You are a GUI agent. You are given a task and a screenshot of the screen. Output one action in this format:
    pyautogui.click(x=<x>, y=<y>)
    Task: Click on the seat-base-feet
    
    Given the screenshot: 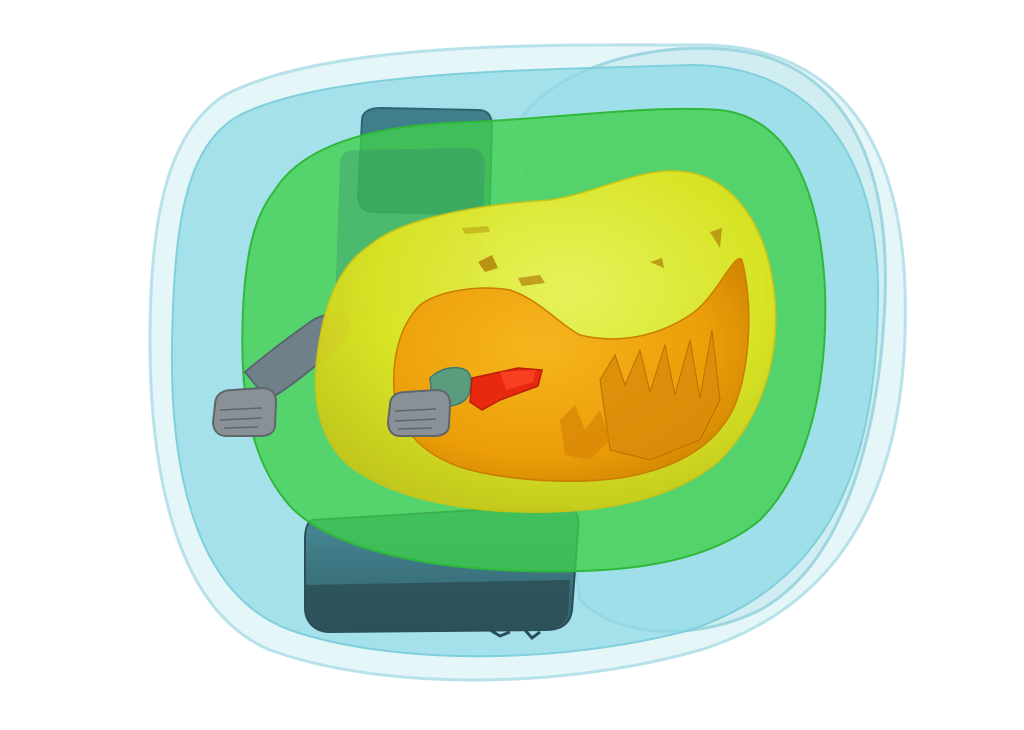 What is the action you would take?
    pyautogui.click(x=515, y=634)
    